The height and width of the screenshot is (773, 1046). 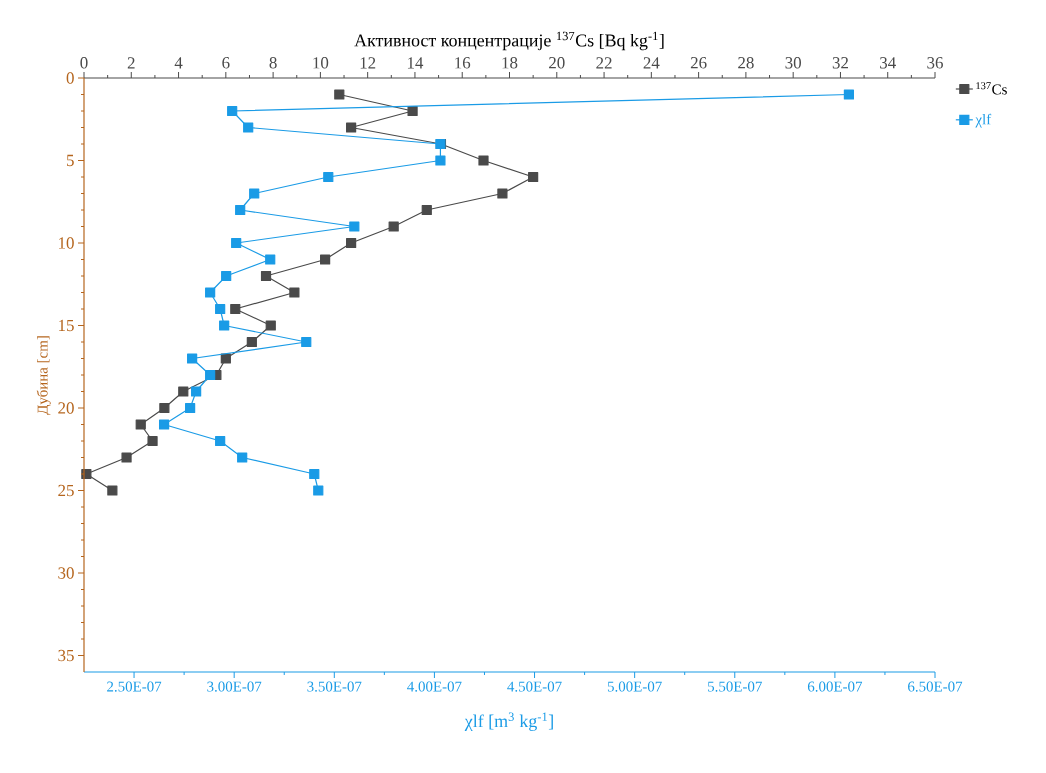 What do you see at coordinates (935, 686) in the screenshot?
I see `x-tick-label: 6.50E-07` at bounding box center [935, 686].